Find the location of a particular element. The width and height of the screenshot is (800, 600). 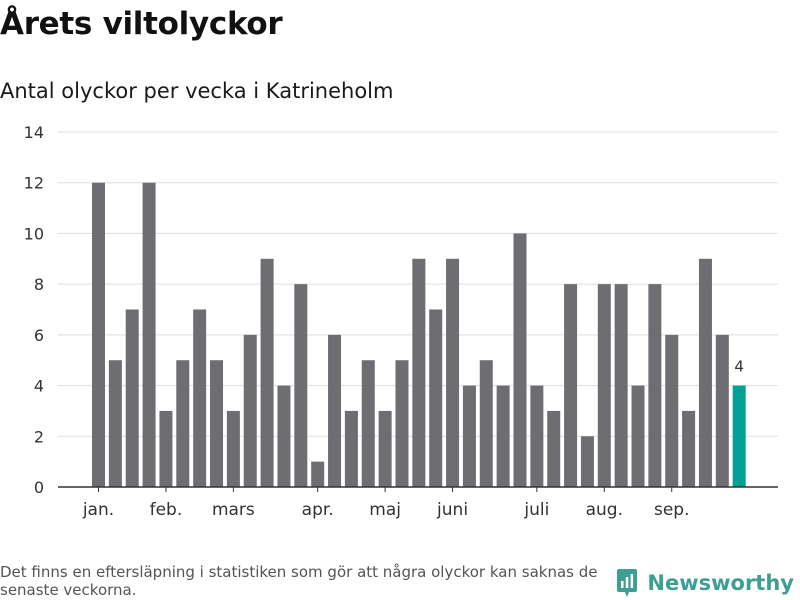

x-tick-label: juni is located at coordinates (452, 510).